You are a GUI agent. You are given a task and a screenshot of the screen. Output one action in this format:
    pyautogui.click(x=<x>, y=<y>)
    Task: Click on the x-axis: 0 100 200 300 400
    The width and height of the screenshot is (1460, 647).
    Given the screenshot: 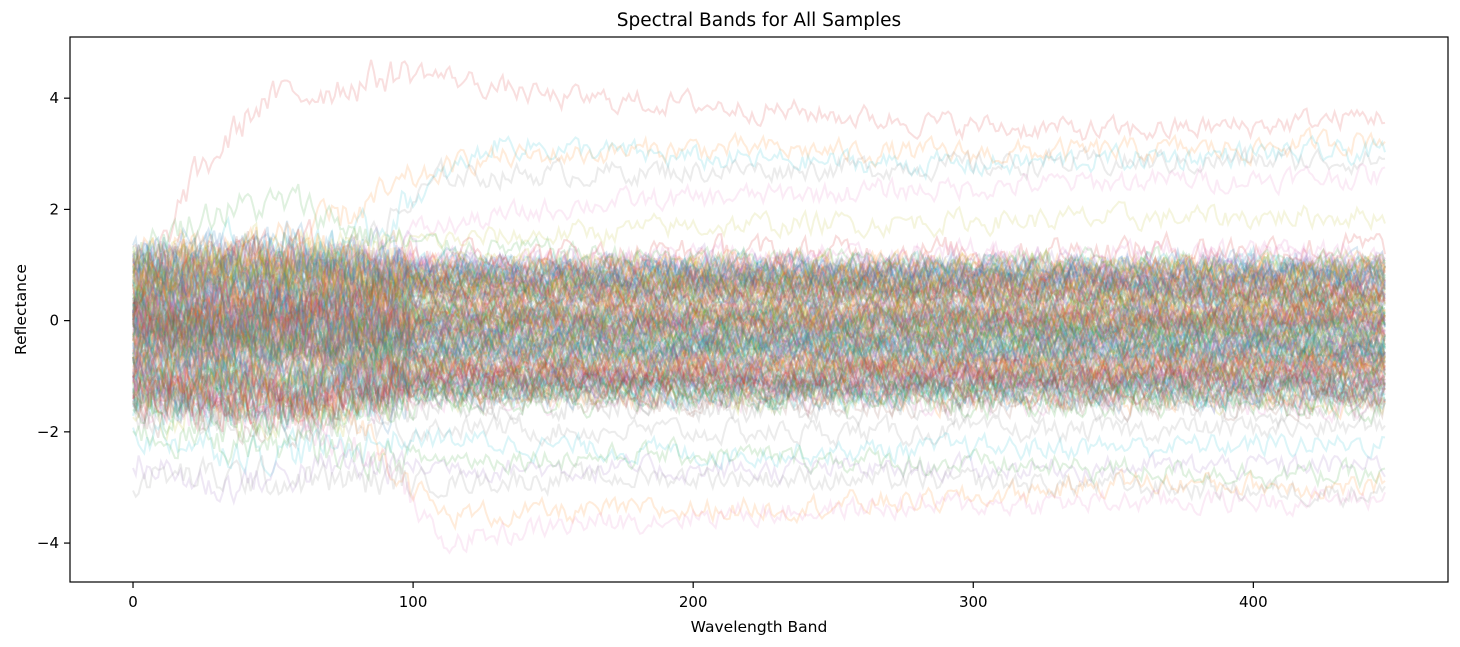 What is the action you would take?
    pyautogui.click(x=698, y=596)
    